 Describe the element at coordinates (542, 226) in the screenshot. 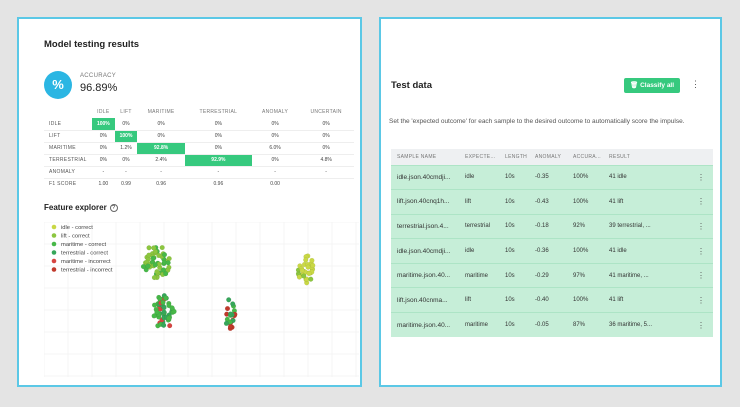

I see `cell-anomaly: -0.18` at that location.